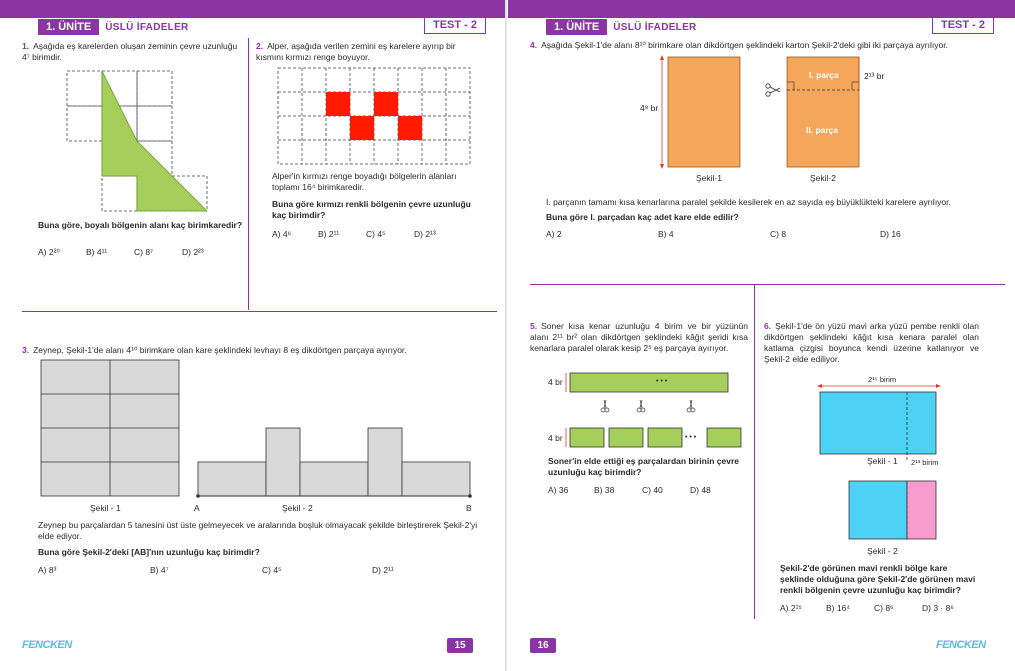 Image resolution: width=1015 pixels, height=671 pixels. Describe the element at coordinates (47, 645) in the screenshot. I see `brand-logo-left: FENCKEN` at that location.